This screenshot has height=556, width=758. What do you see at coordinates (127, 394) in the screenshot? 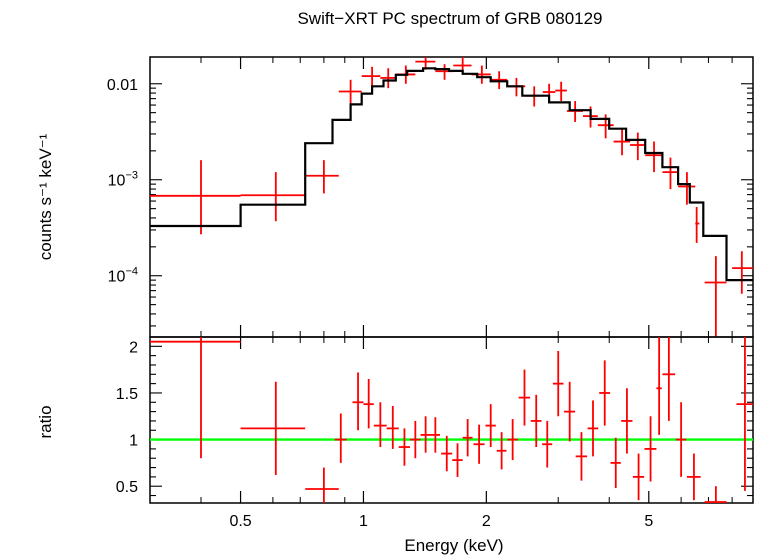
I see `y-tick-label: 1.5` at bounding box center [127, 394].